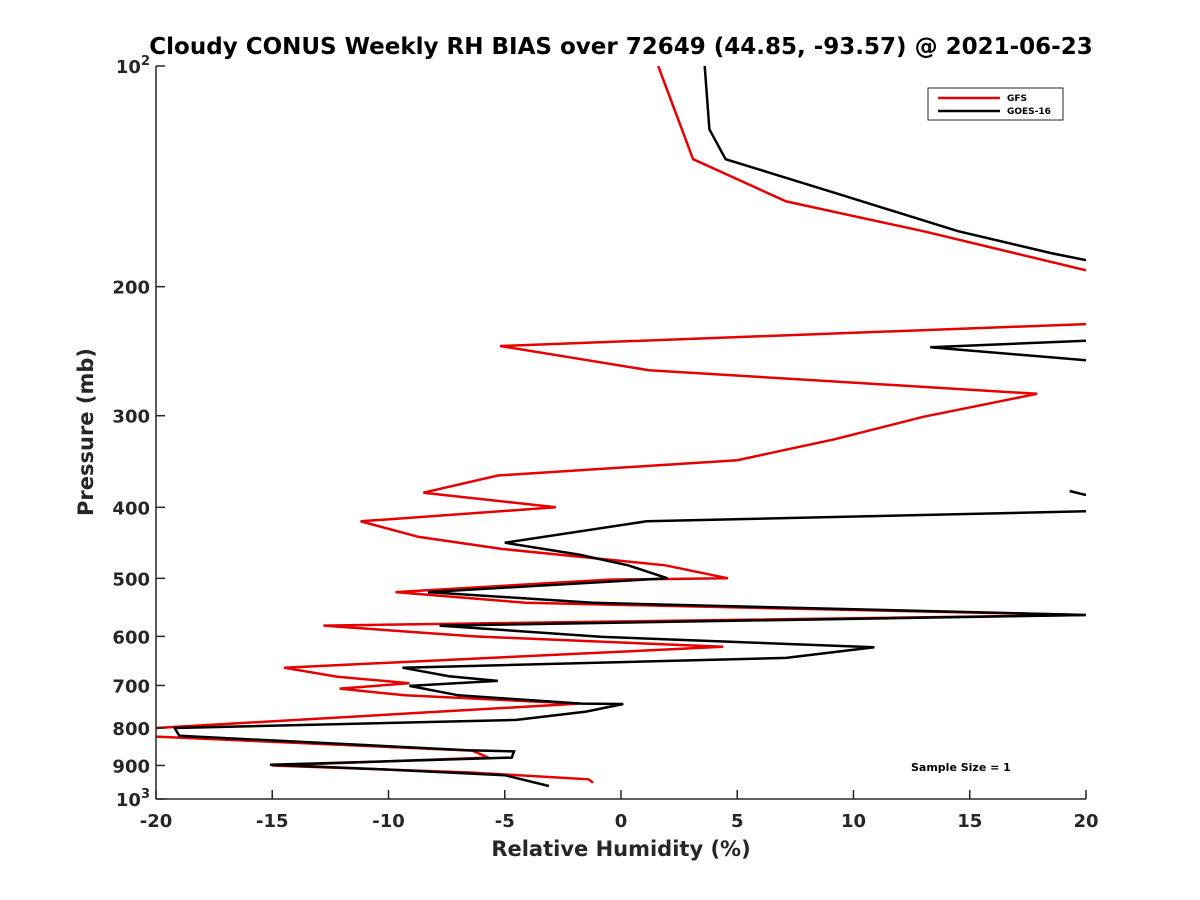  Describe the element at coordinates (131, 417) in the screenshot. I see `y-tick-label: 300` at that location.